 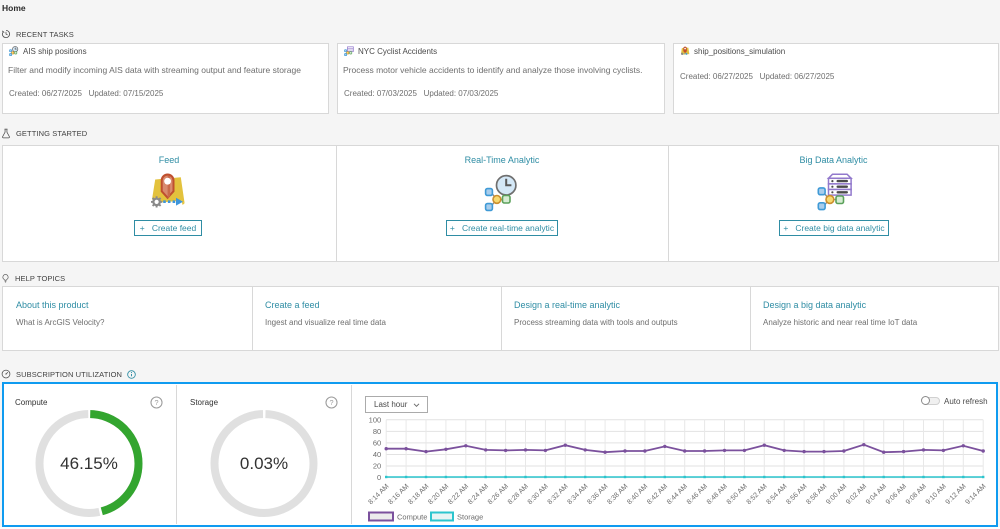 What do you see at coordinates (578, 494) in the screenshot?
I see `svg-text: 8:34 AM` at bounding box center [578, 494].